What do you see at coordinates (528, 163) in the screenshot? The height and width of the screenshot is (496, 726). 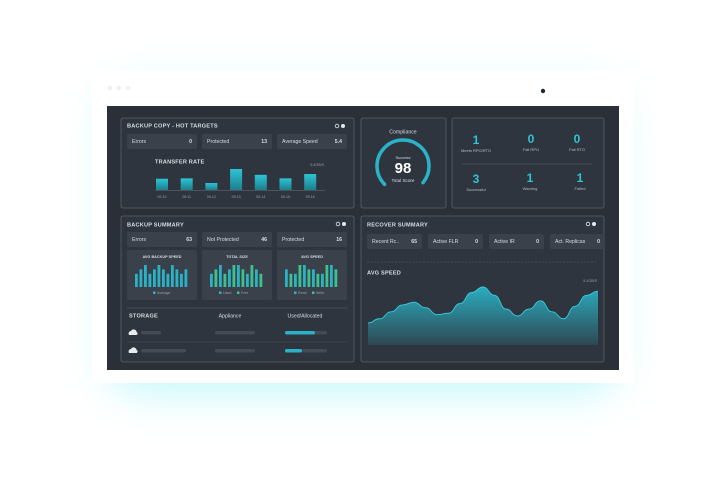 I see `panel` at bounding box center [528, 163].